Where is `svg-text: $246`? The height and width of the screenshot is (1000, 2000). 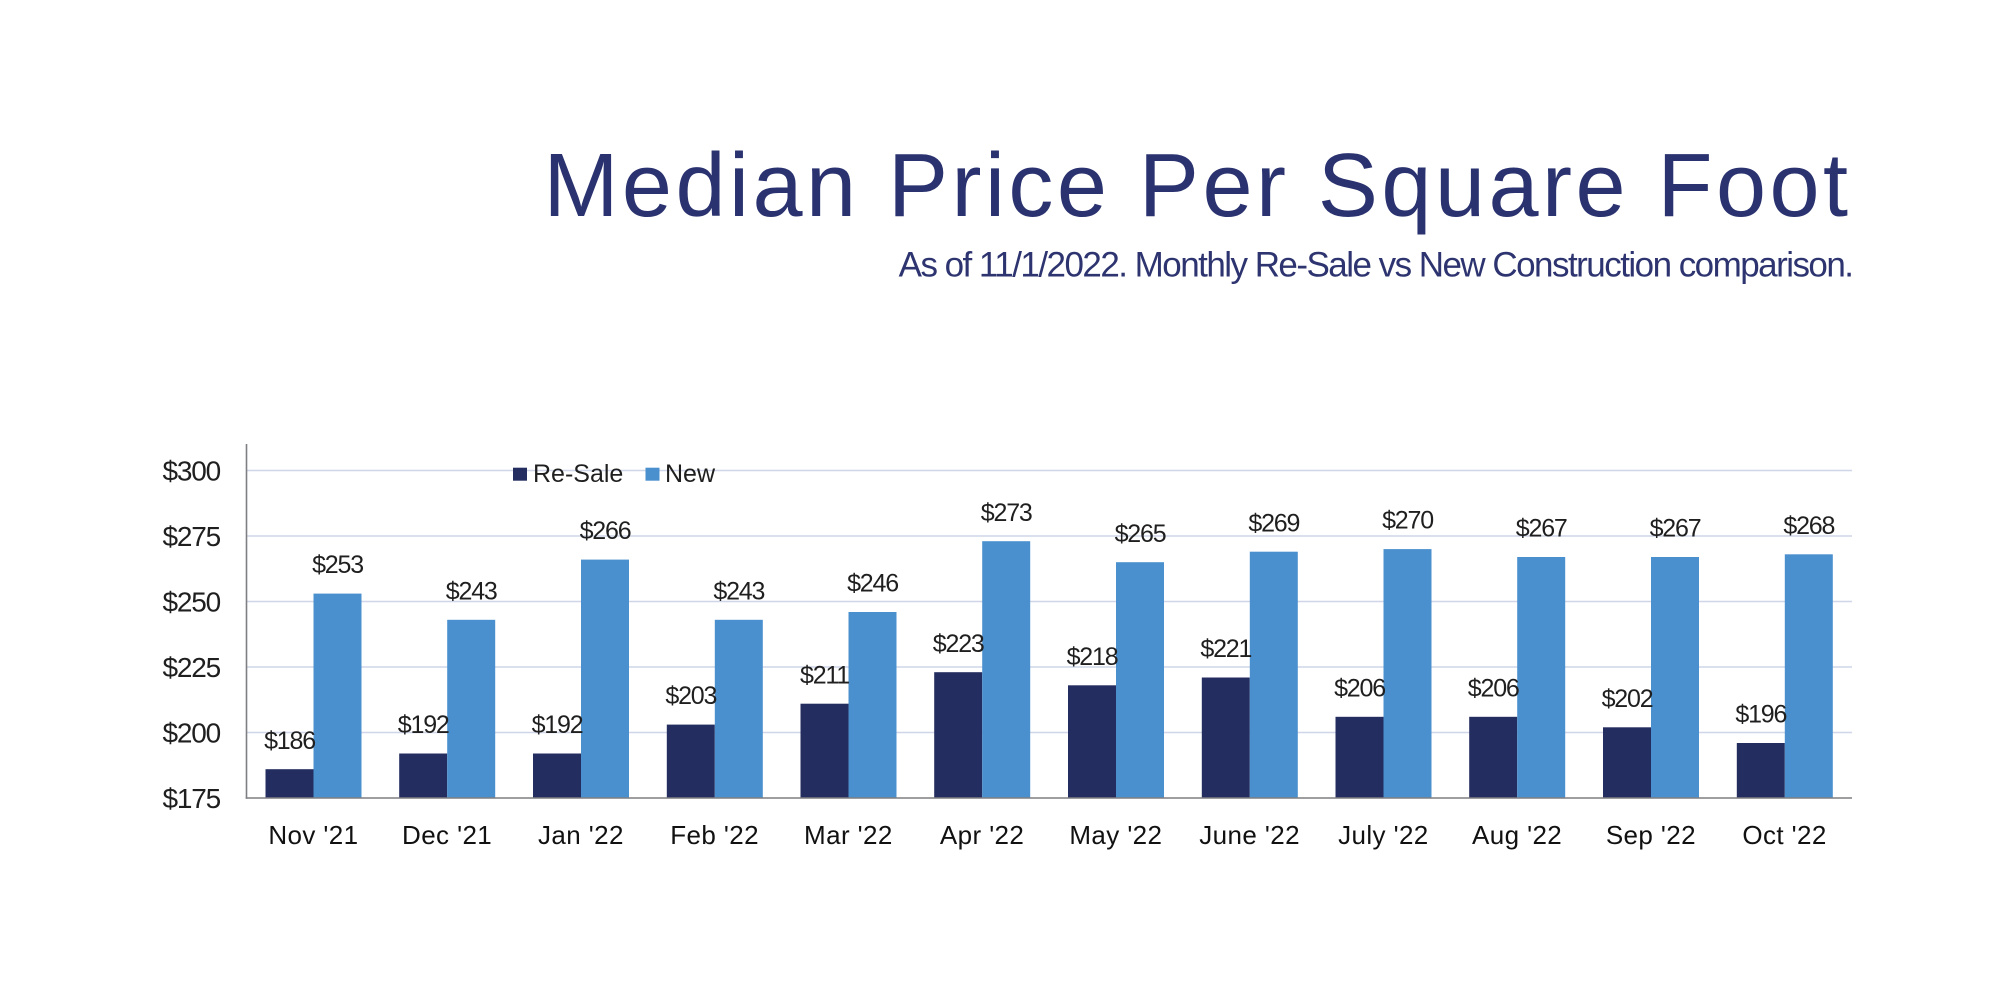 svg-text: $246 is located at coordinates (872, 584).